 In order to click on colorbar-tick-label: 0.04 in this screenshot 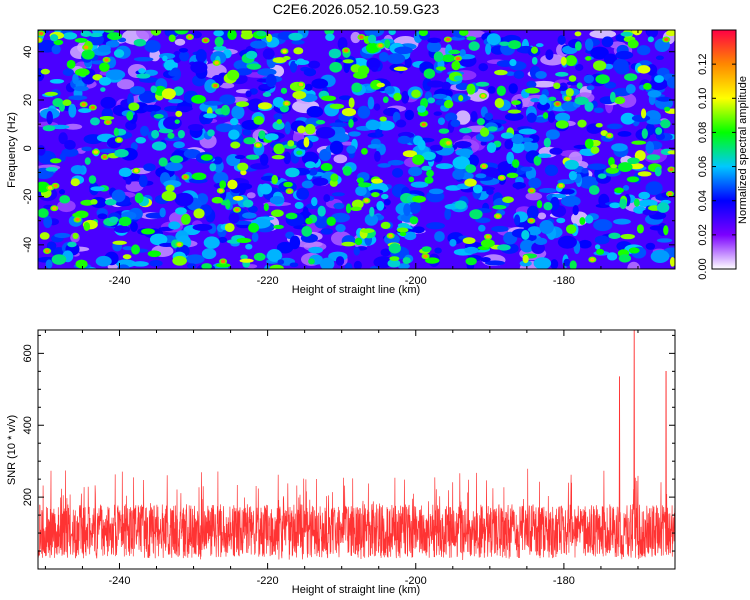, I will do `click(703, 200)`.